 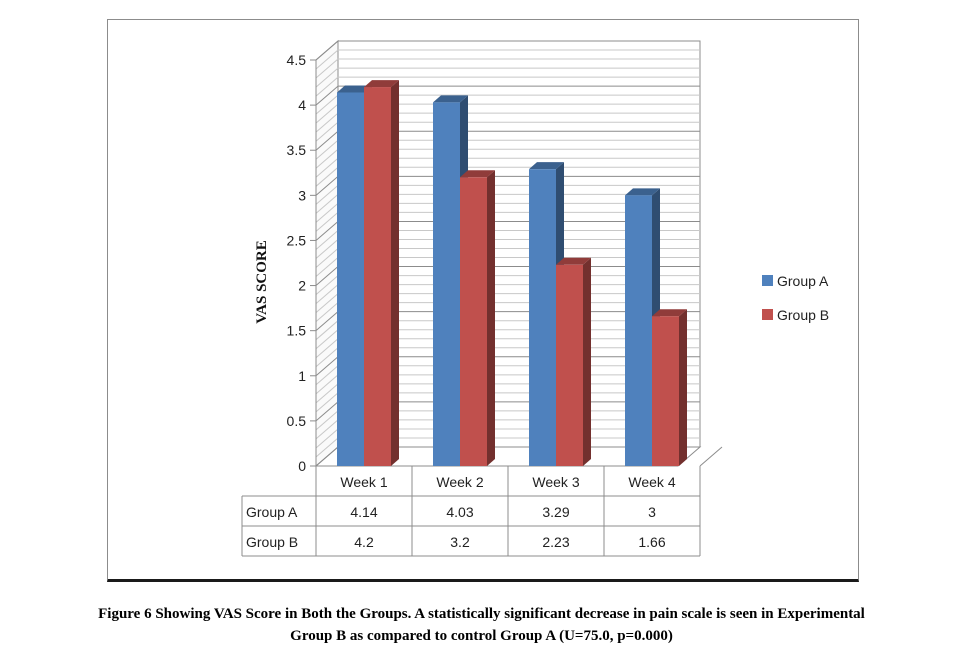 I want to click on table-line, so click(x=711, y=456).